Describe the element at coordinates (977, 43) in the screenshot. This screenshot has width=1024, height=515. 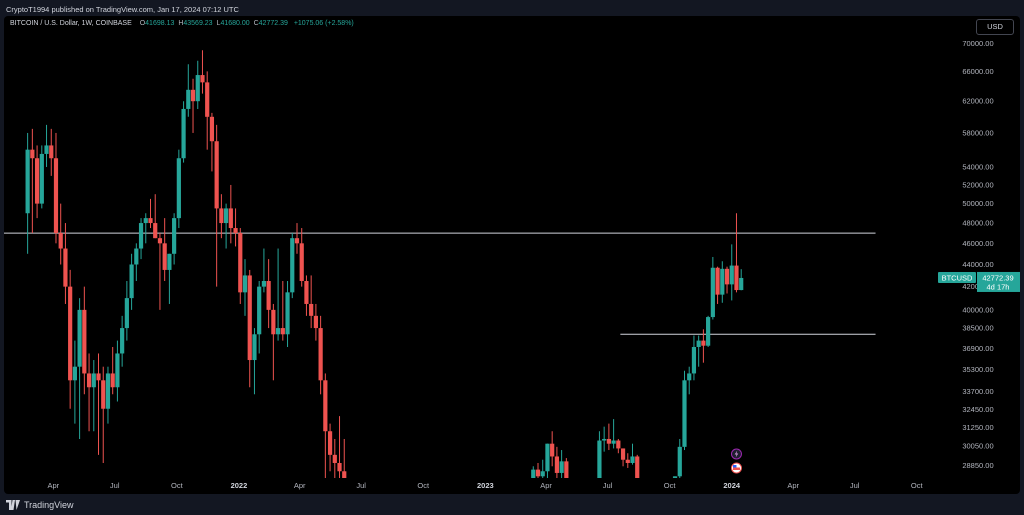
I see `y-tick-label: 70000.00` at that location.